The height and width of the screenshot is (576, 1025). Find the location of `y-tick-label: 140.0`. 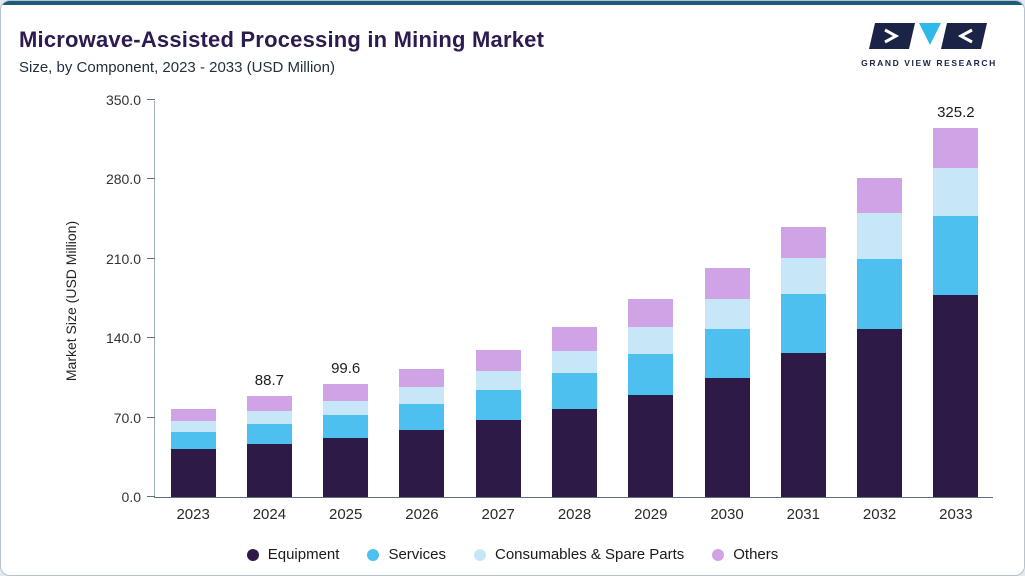

y-tick-label: 140.0 is located at coordinates (123, 338).